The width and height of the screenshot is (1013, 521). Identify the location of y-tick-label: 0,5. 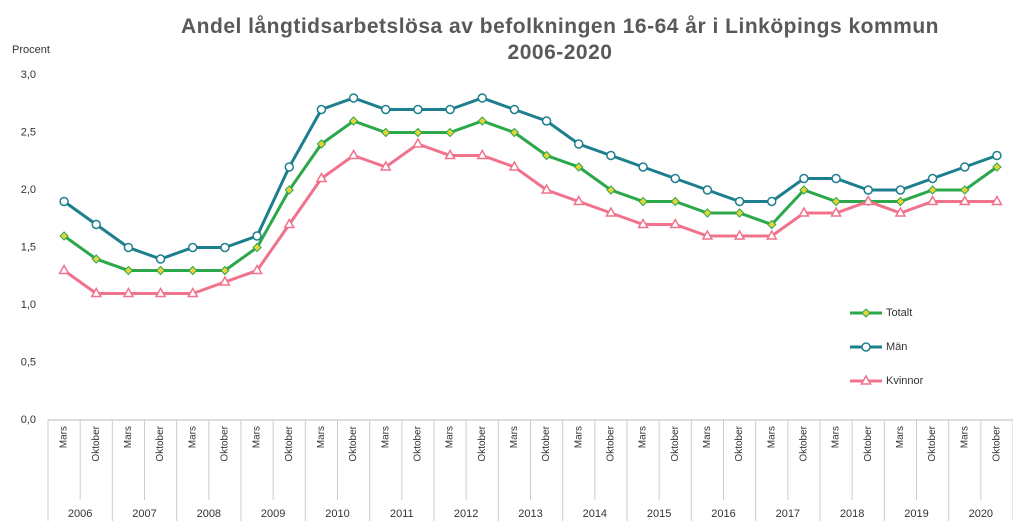
(28, 362).